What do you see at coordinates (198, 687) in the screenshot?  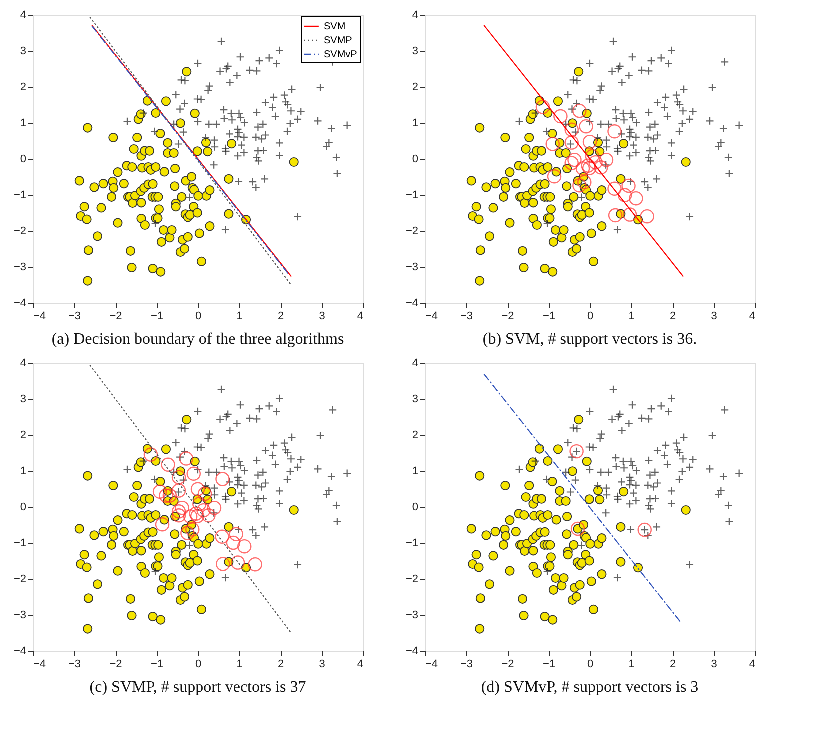 I see `text: (c) SVMP, # support vectors is 37` at bounding box center [198, 687].